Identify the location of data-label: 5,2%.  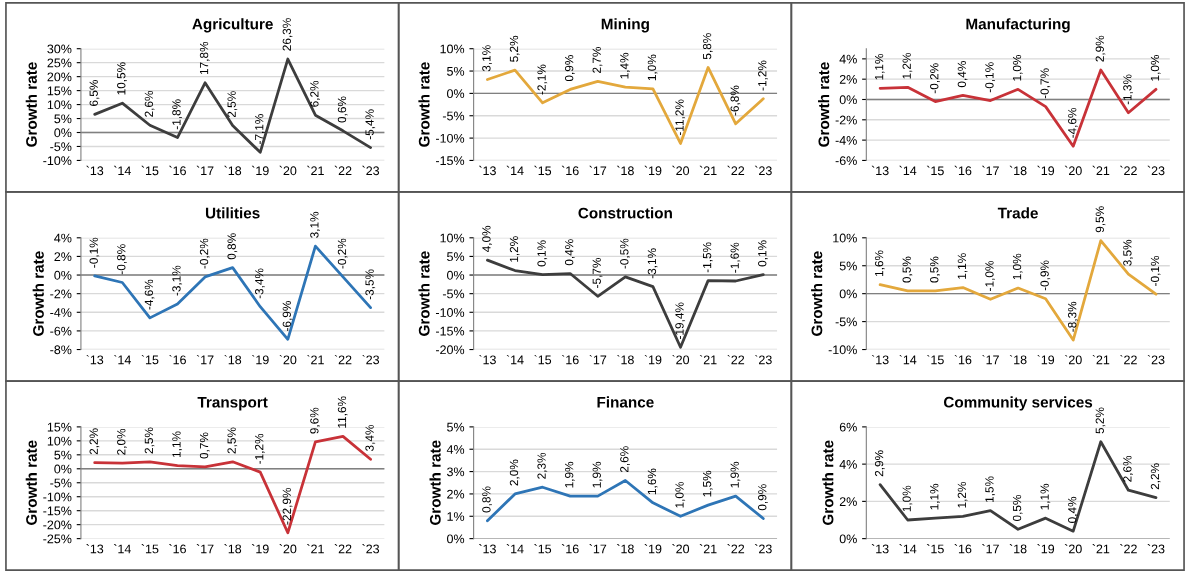
(1100, 420).